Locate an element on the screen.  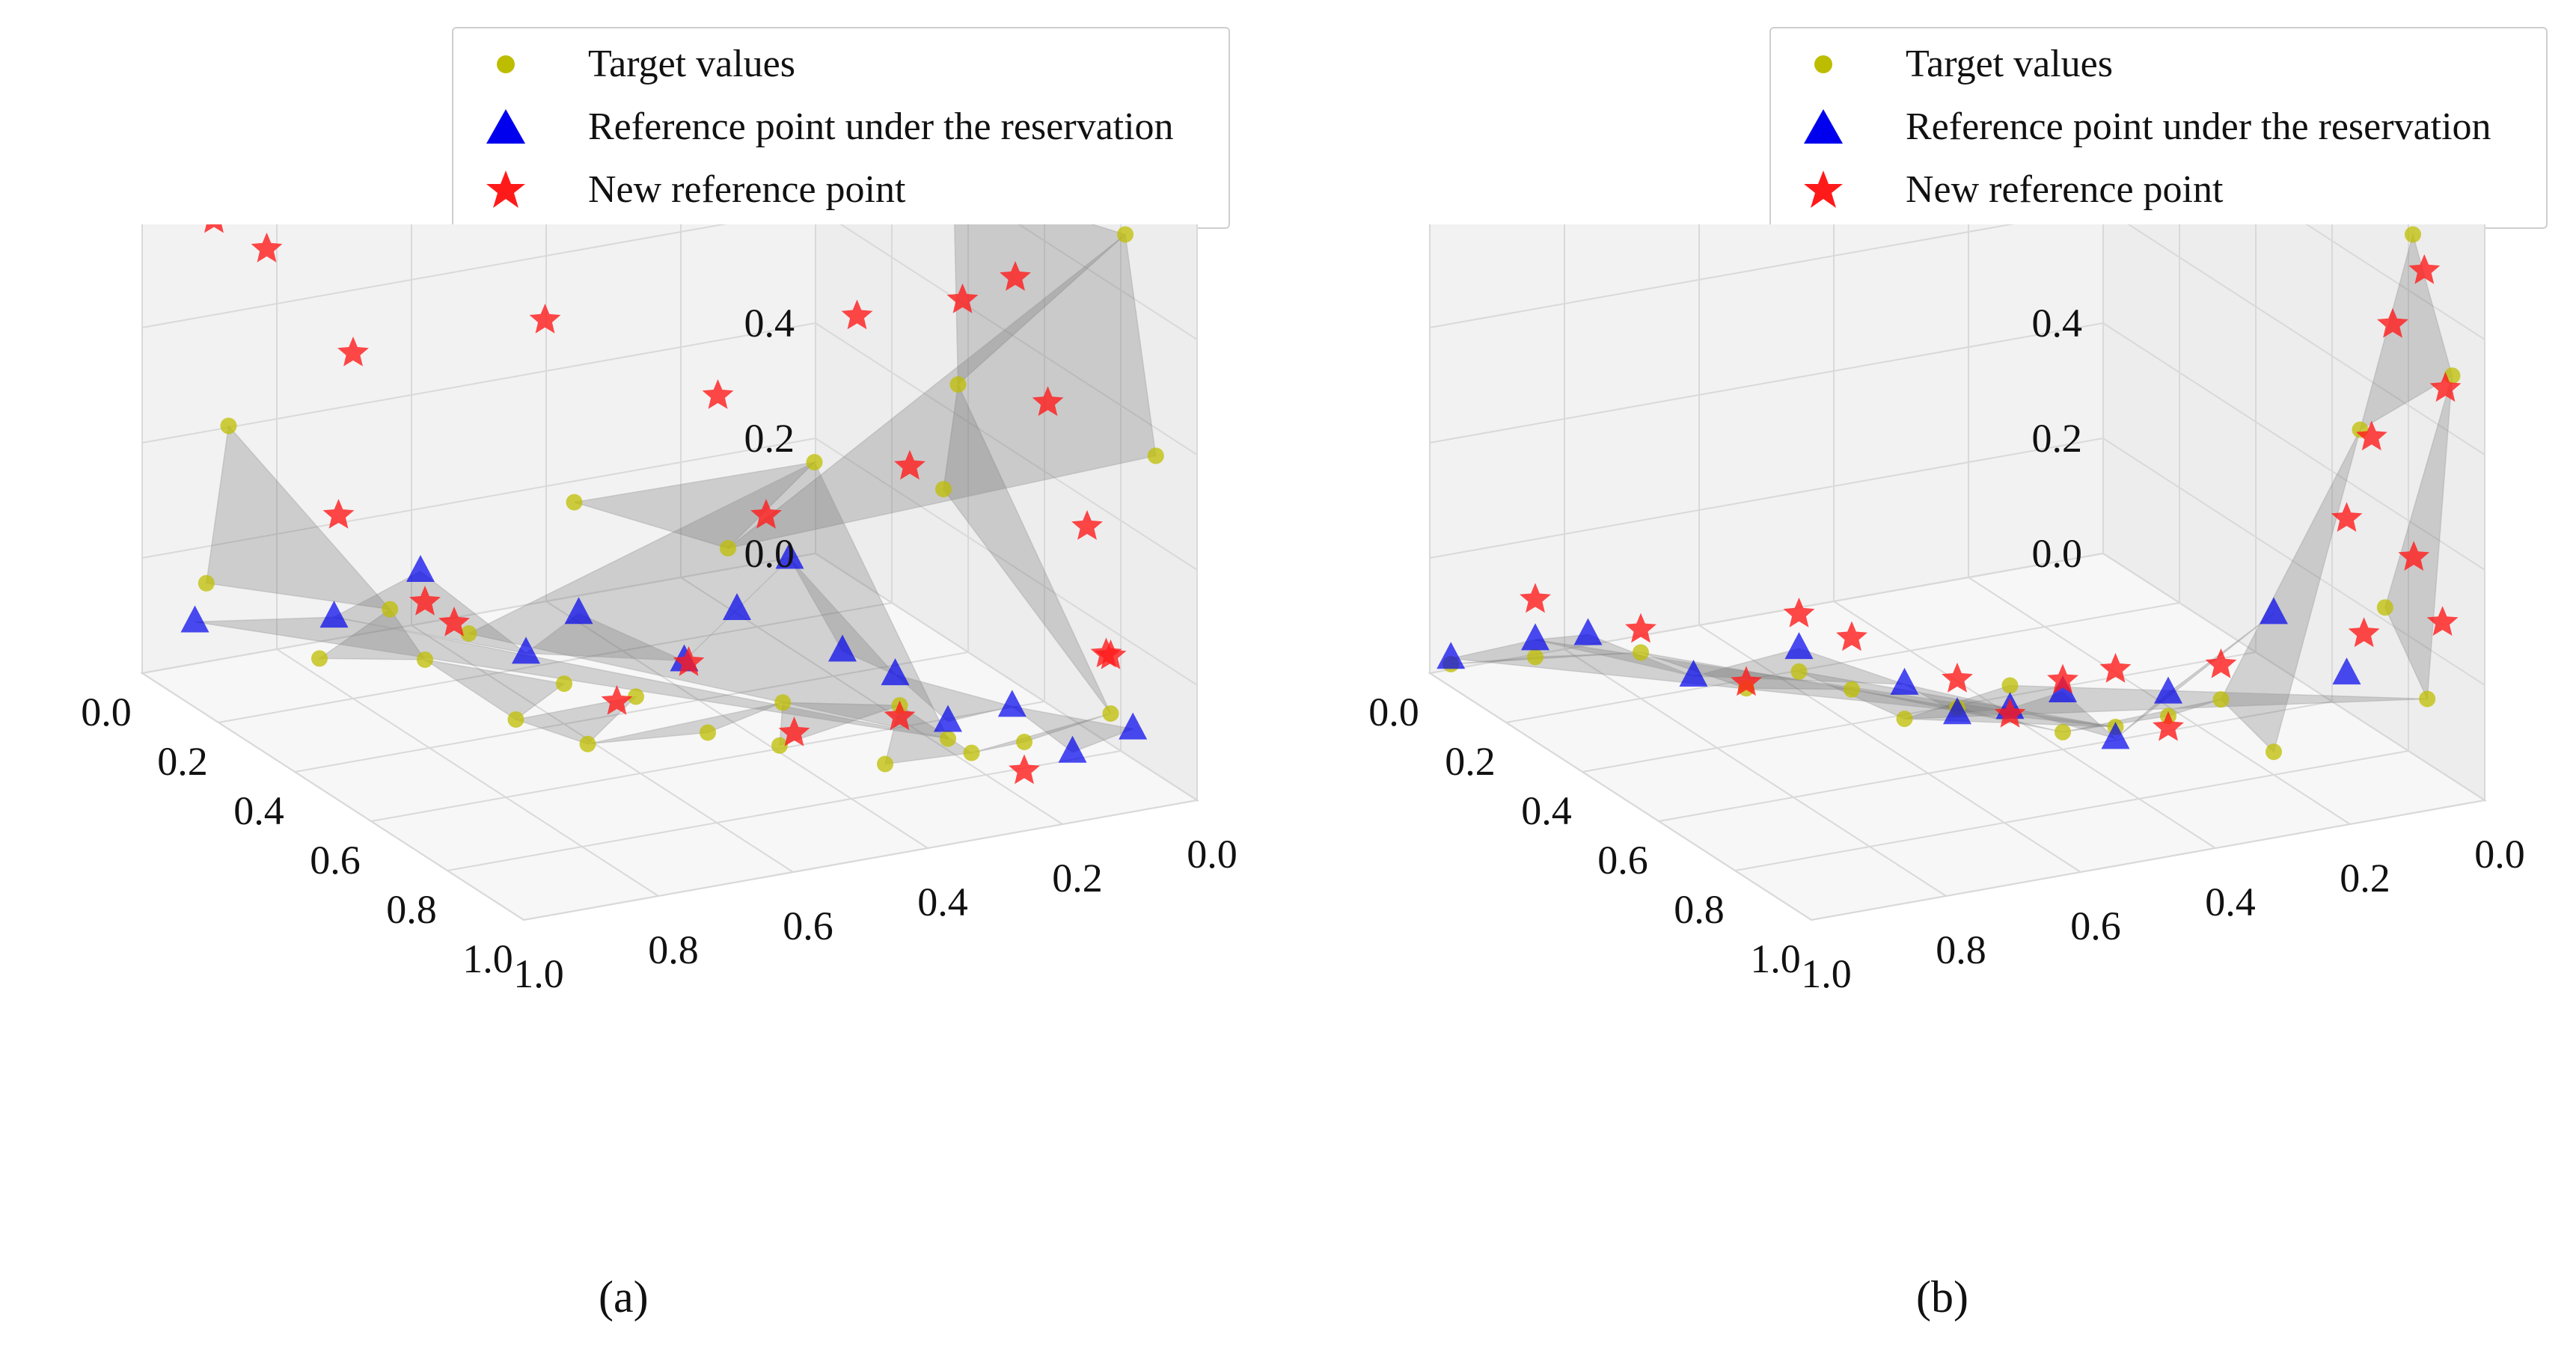
z-tick-label: 0.6 is located at coordinates (2058, 227).